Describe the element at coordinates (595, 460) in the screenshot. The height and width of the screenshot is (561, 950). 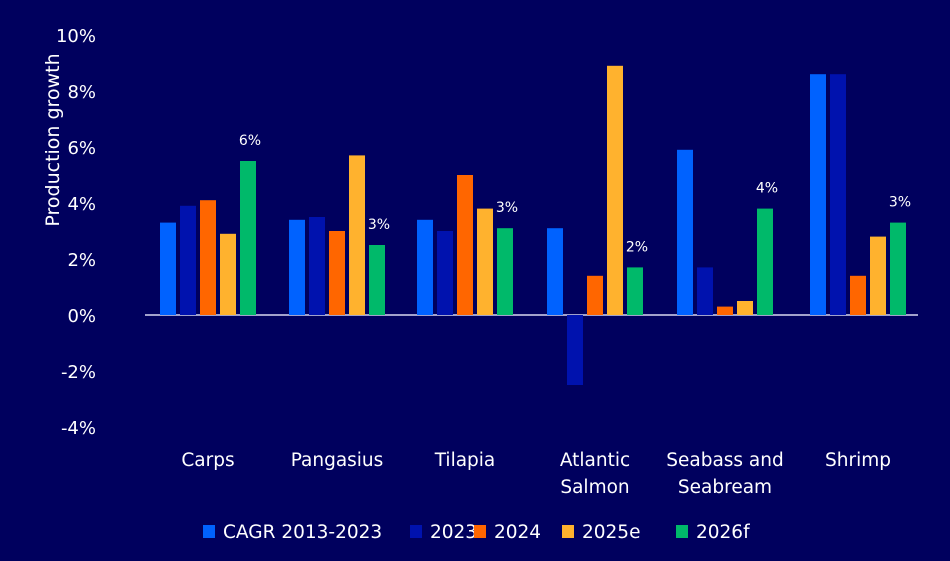
I see `x-tick-label: Atlantic` at that location.